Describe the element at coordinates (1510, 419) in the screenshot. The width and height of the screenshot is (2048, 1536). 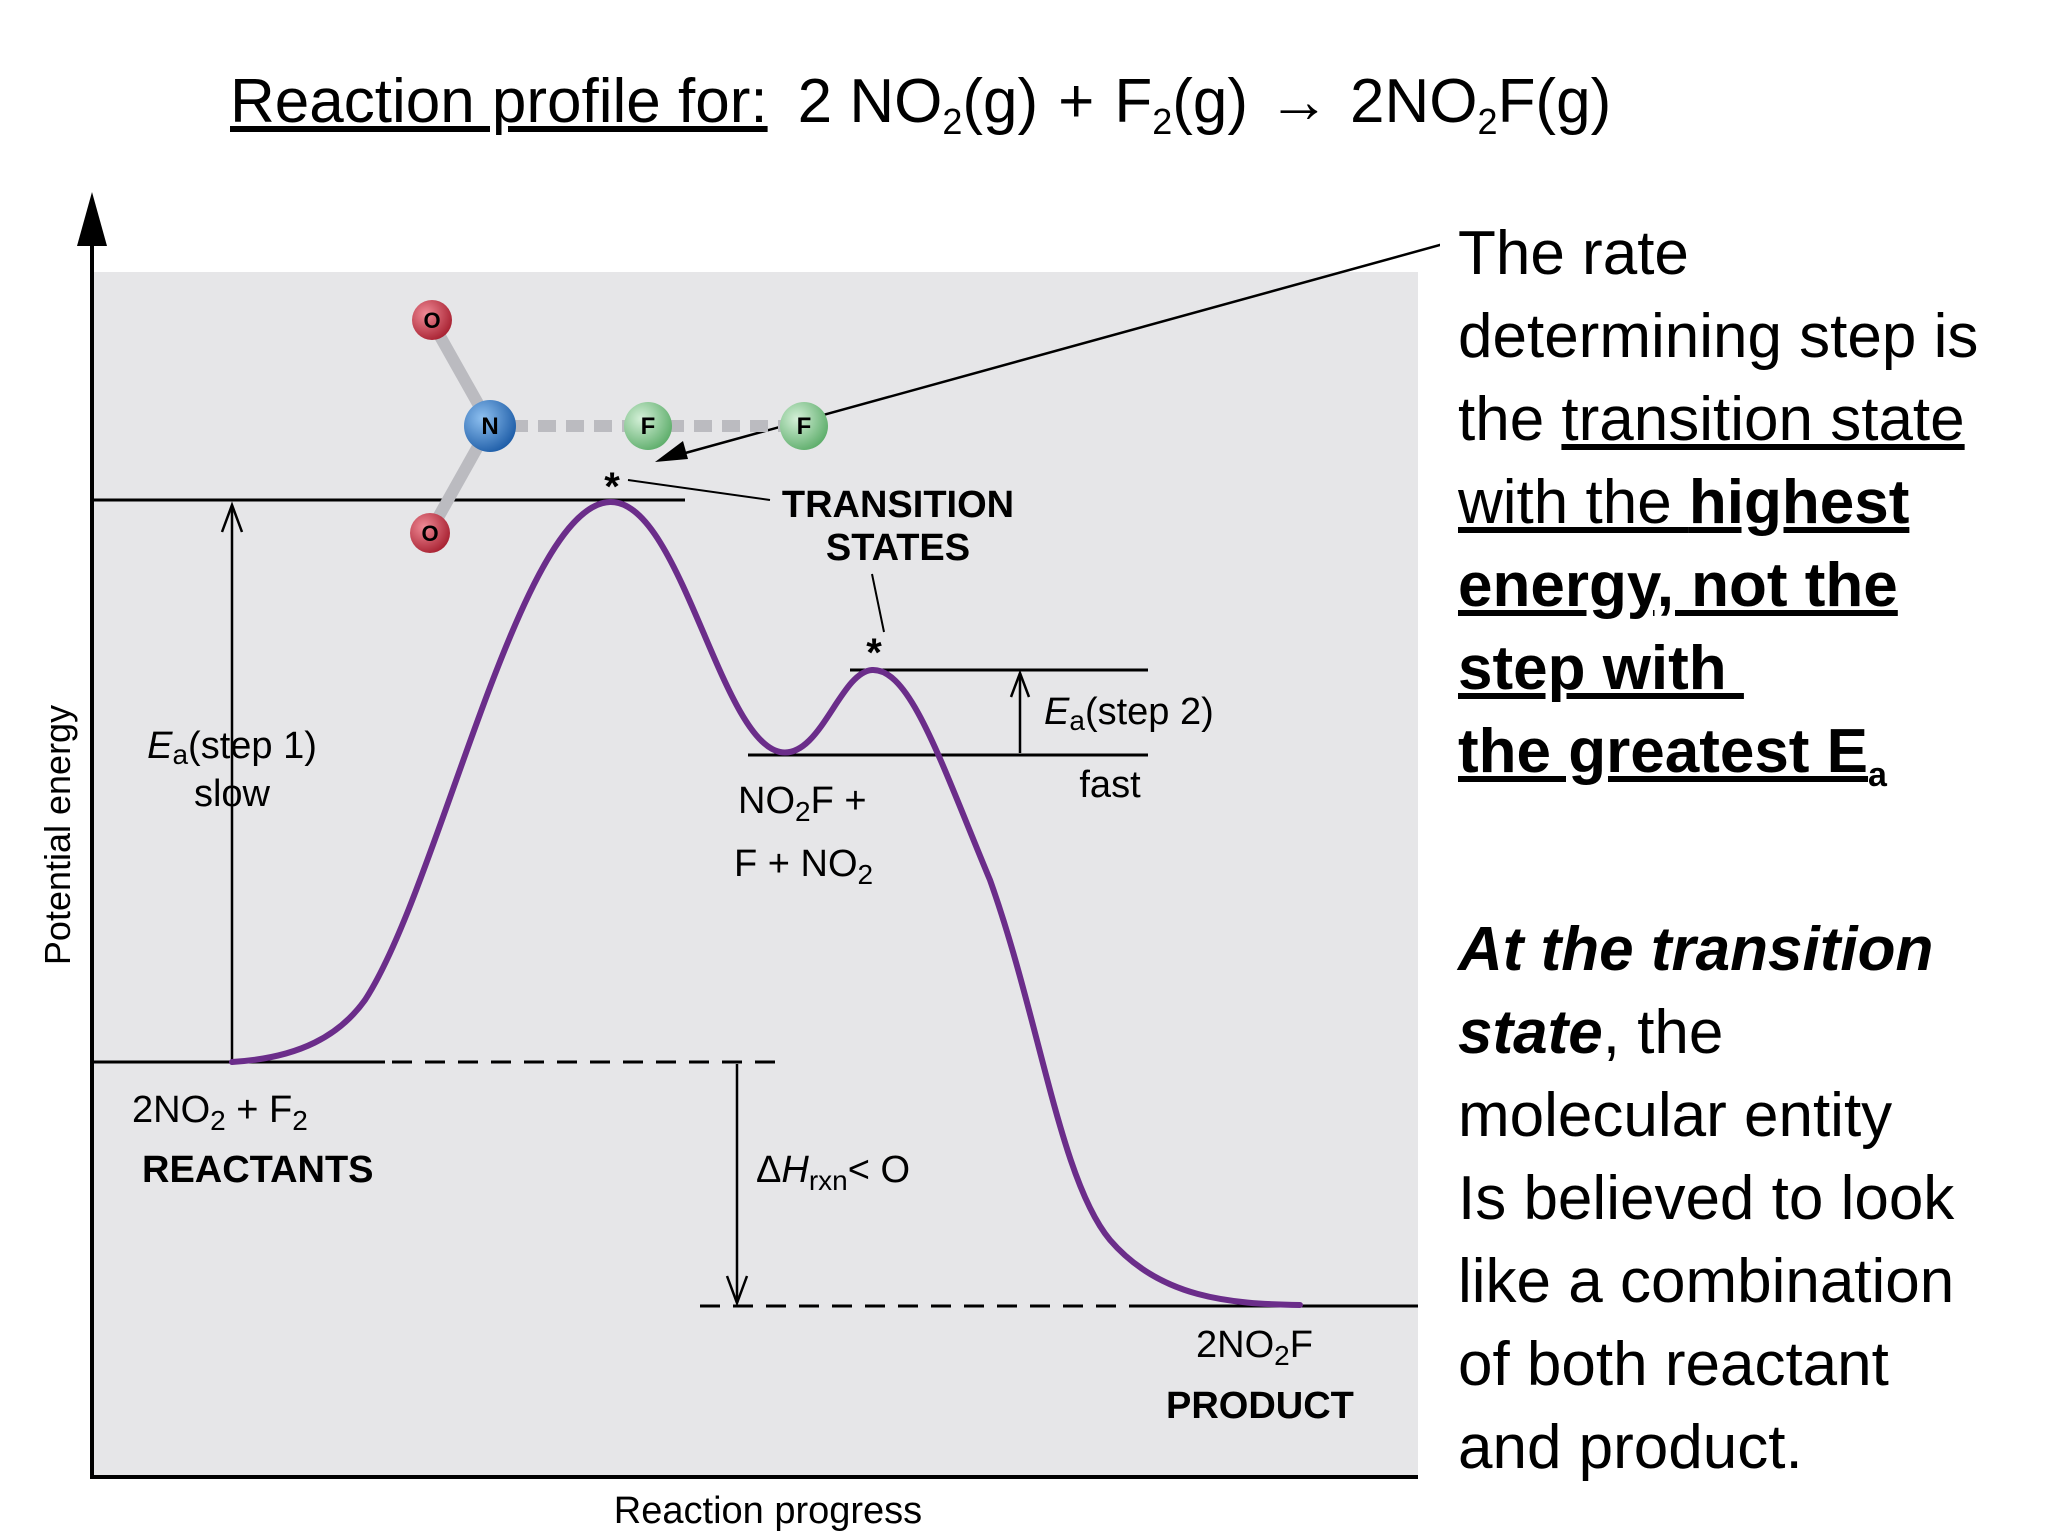
I see `note-text: the` at that location.